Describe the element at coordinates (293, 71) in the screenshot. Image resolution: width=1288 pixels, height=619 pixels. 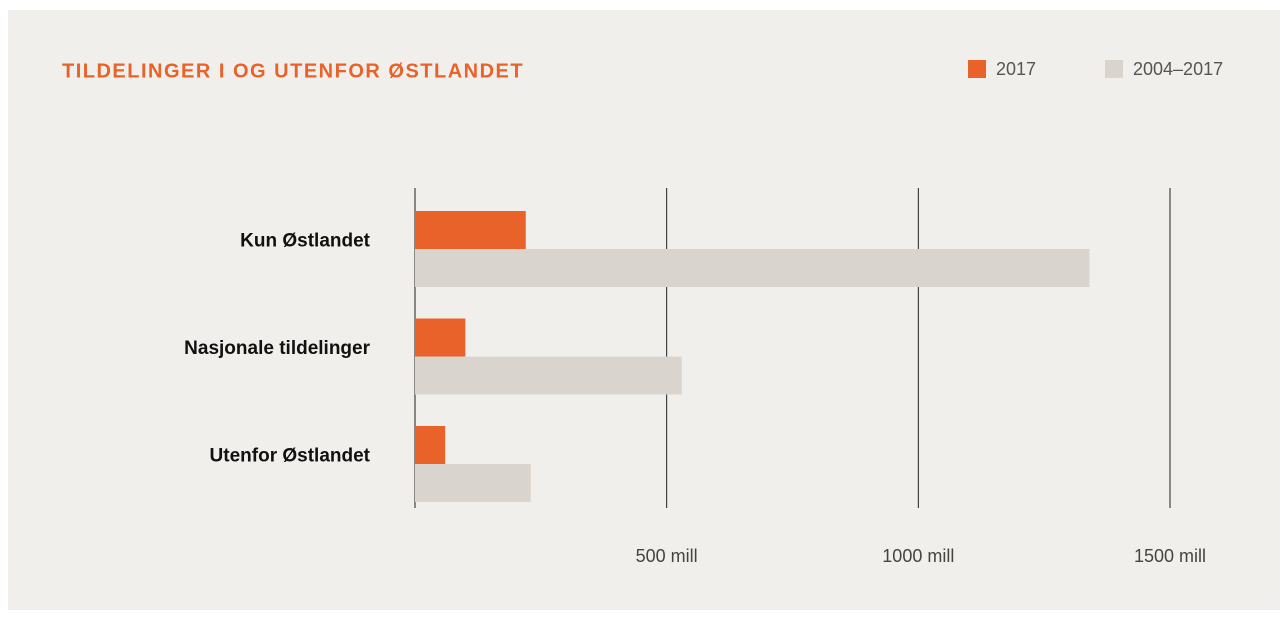
I see `chart-title: TILDELINGER I OG UTENFOR ØSTLANDET` at that location.